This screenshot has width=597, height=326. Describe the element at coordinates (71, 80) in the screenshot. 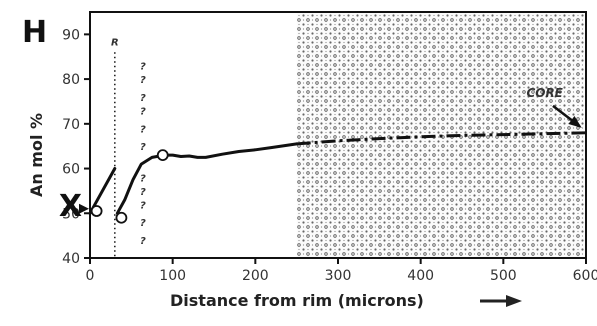

I see `y-tick-label: 80` at that location.